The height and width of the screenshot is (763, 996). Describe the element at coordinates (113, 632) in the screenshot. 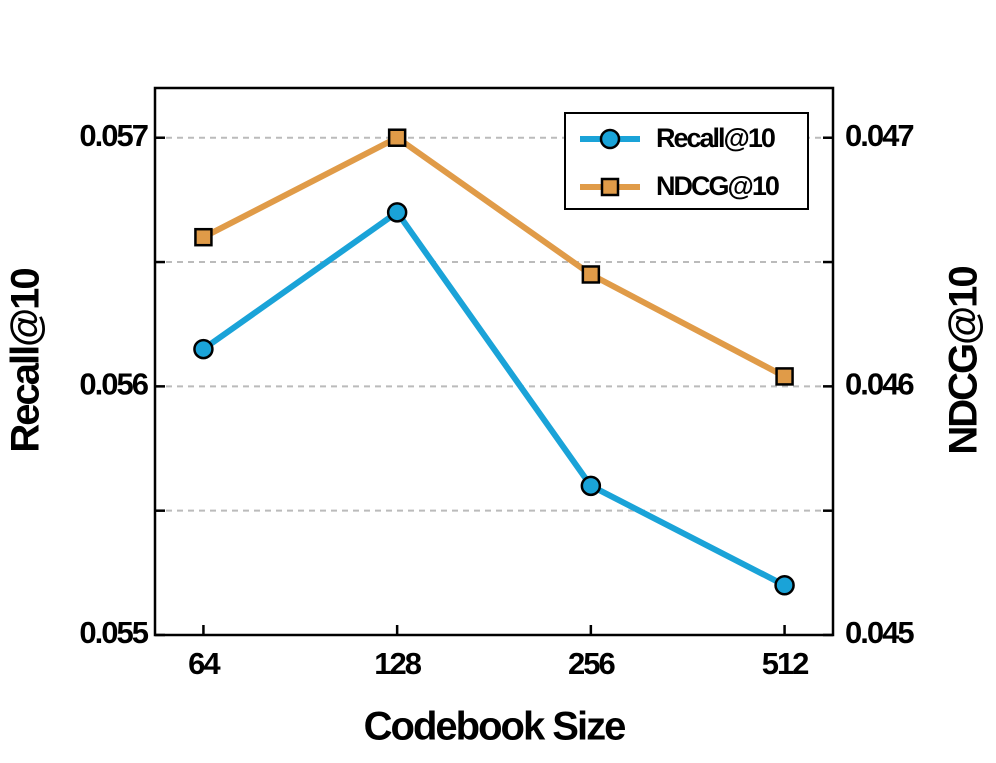

I see `y-tick-label: 0.055` at that location.